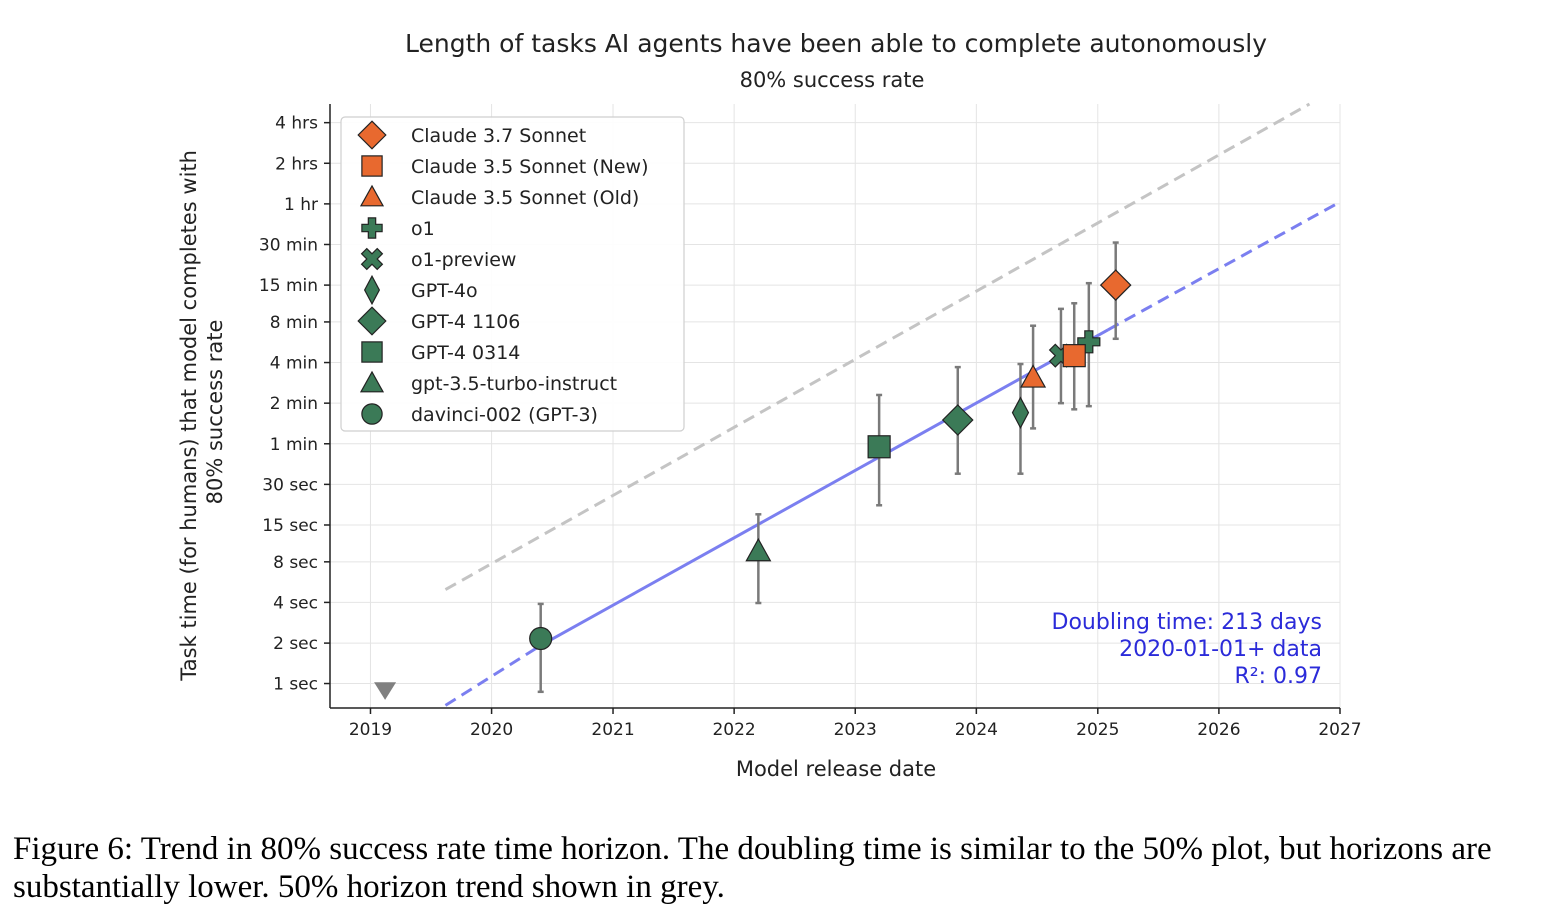 This screenshot has height=922, width=1562. Describe the element at coordinates (370, 730) in the screenshot. I see `x-tick-label: 2019` at that location.